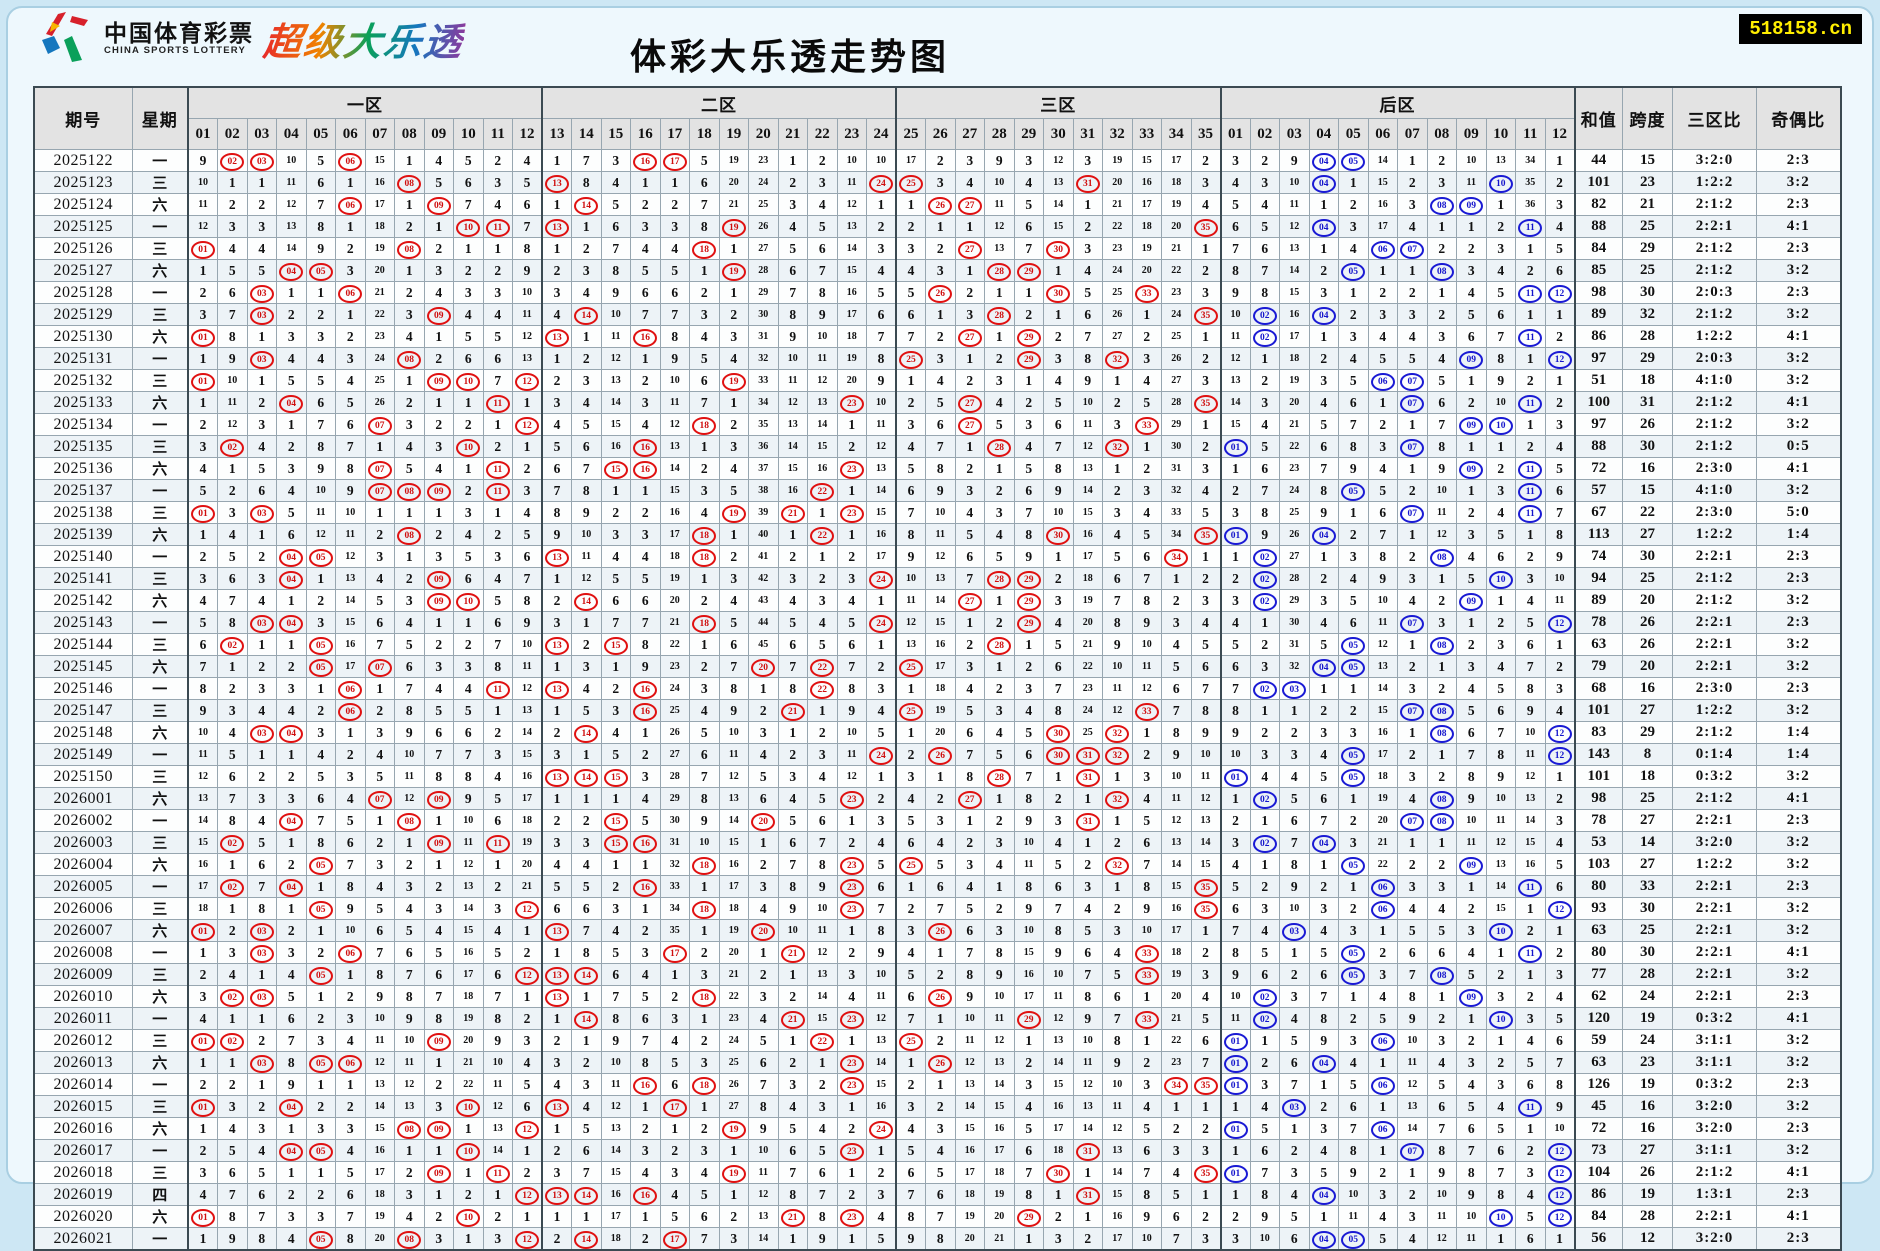  Describe the element at coordinates (1798, 424) in the screenshot. I see `odd-even-cell: 3:2` at that location.